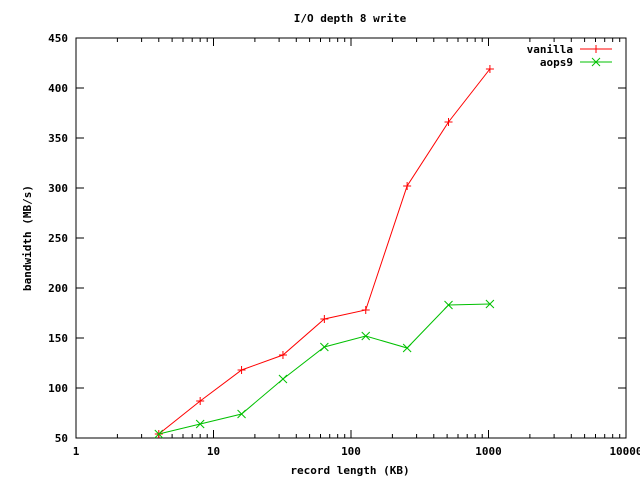 The width and height of the screenshot is (640, 480). I want to click on legend-label: aops9, so click(556, 62).